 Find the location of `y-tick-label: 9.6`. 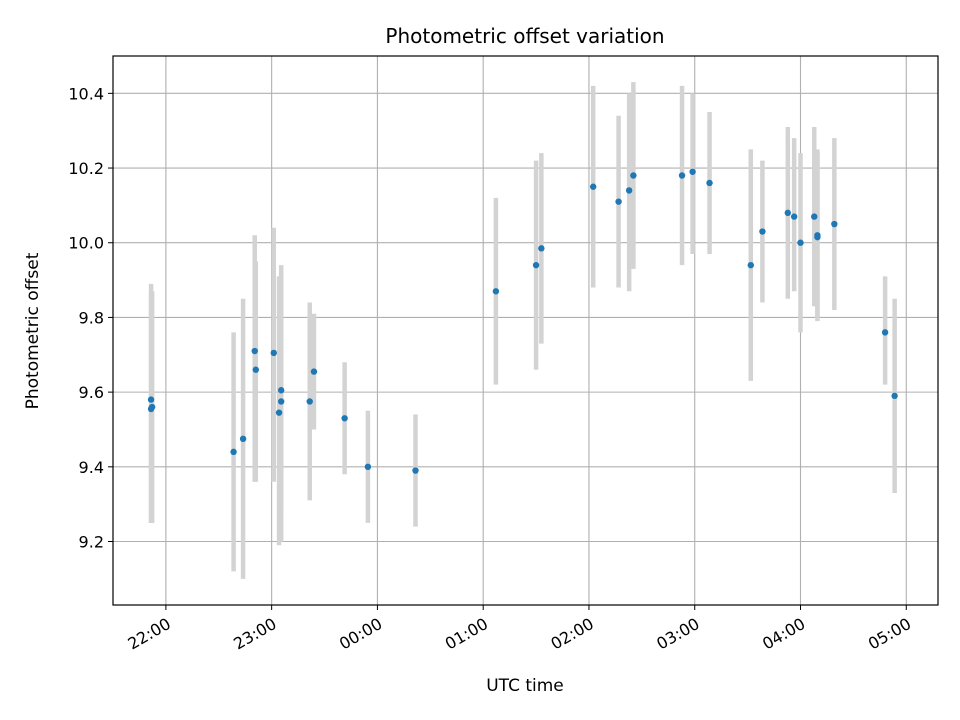

y-tick-label: 9.6 is located at coordinates (91, 392).